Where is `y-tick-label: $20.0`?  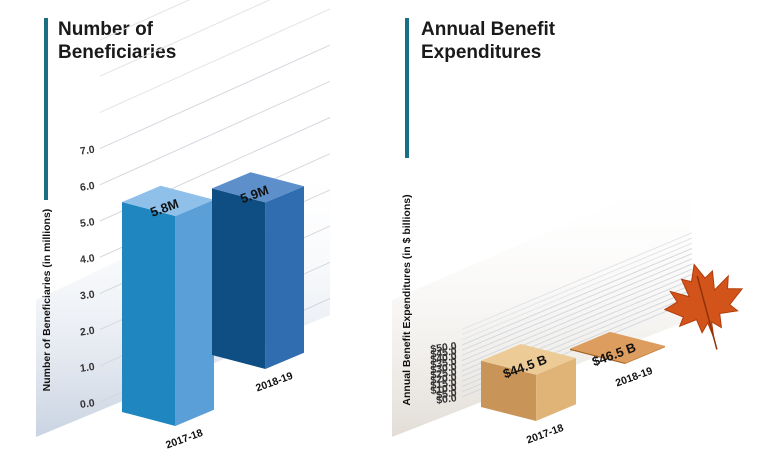
y-tick-label: $20.0 is located at coordinates (444, 379).